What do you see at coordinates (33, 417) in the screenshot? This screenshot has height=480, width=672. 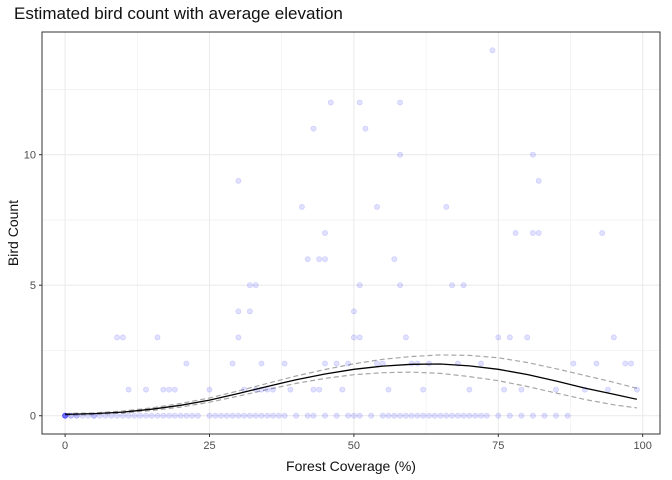 I see `y-tick-label: 0` at bounding box center [33, 417].